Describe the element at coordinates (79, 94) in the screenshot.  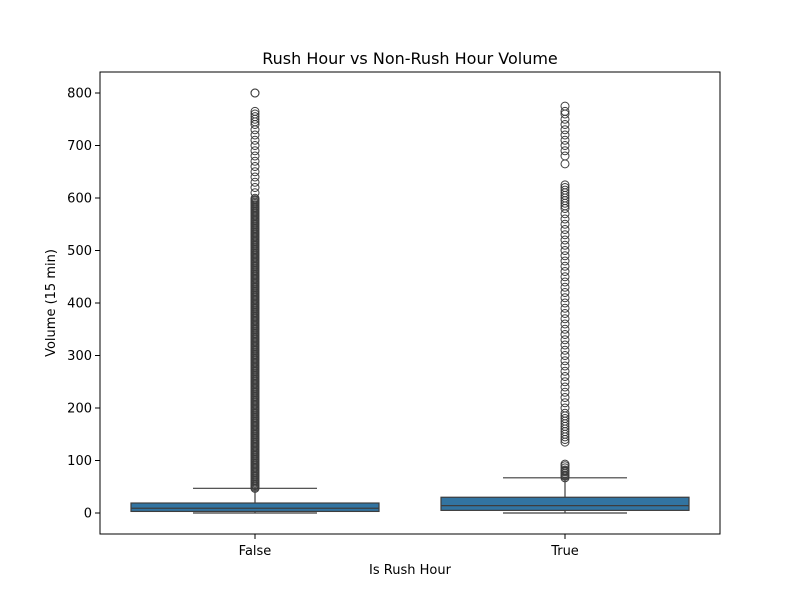
I see `y-tick-label: 800` at that location.